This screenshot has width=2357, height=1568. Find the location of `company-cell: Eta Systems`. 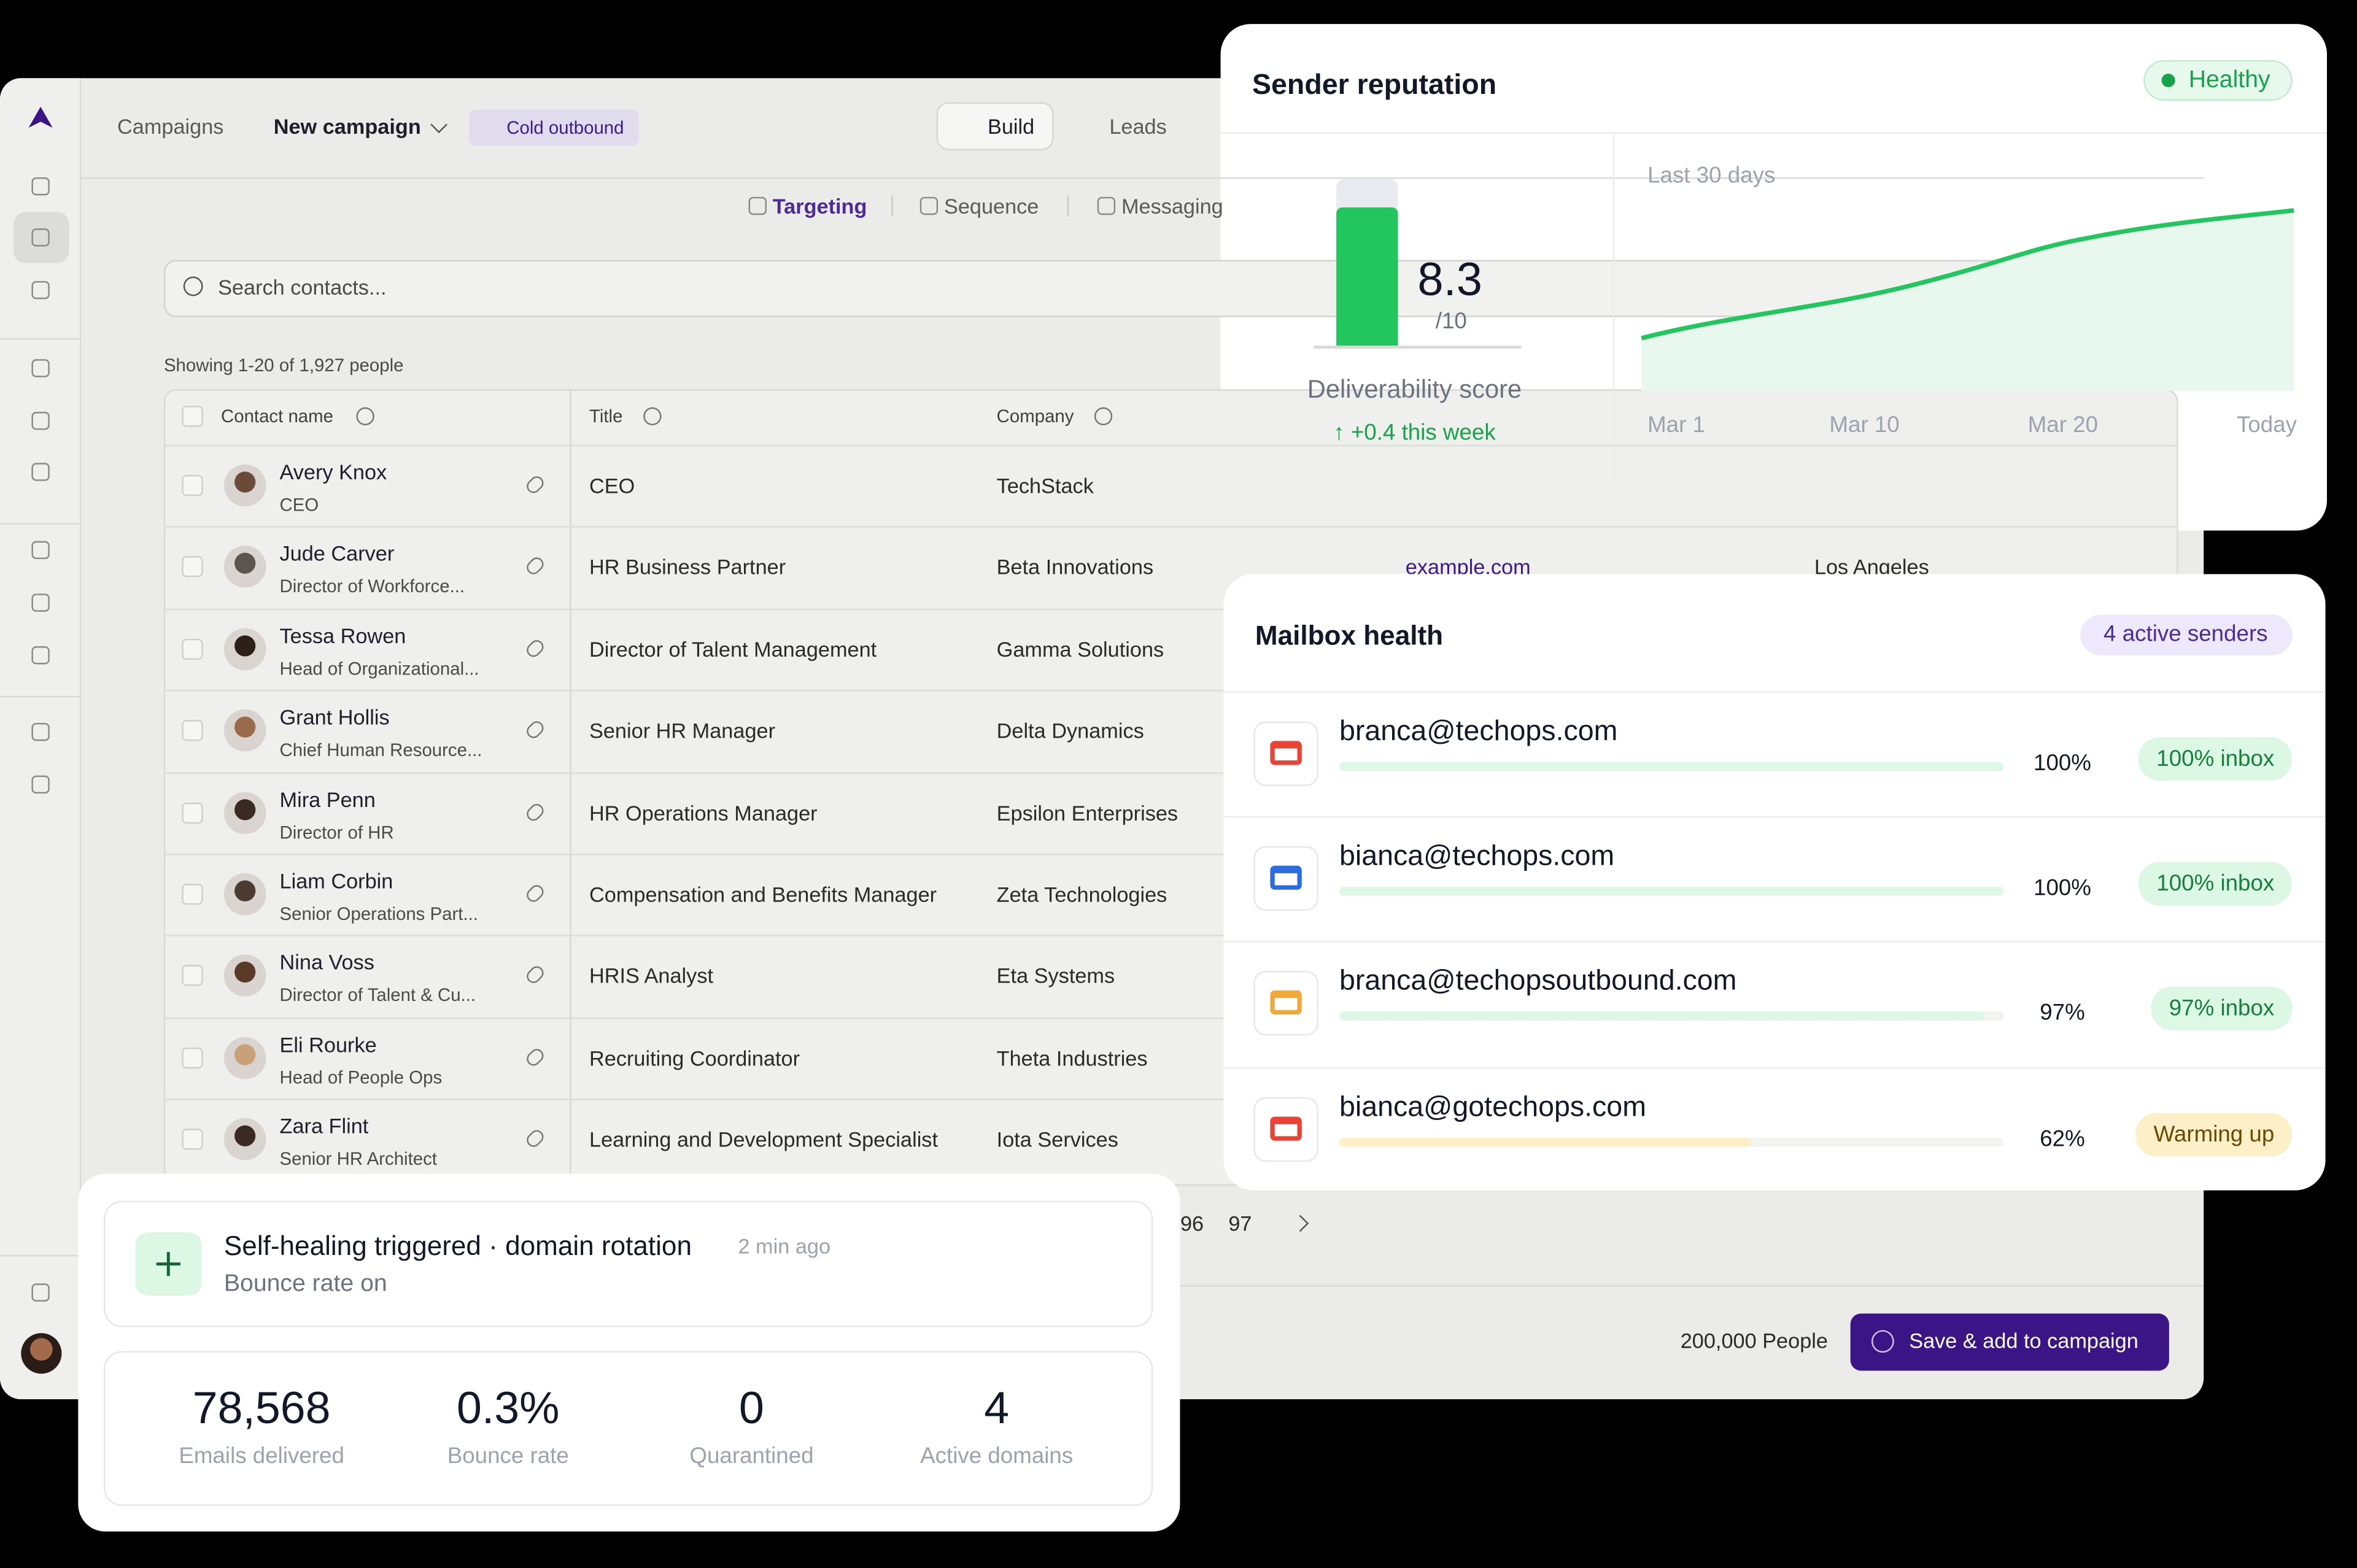

company-cell: Eta Systems is located at coordinates (1055, 976).